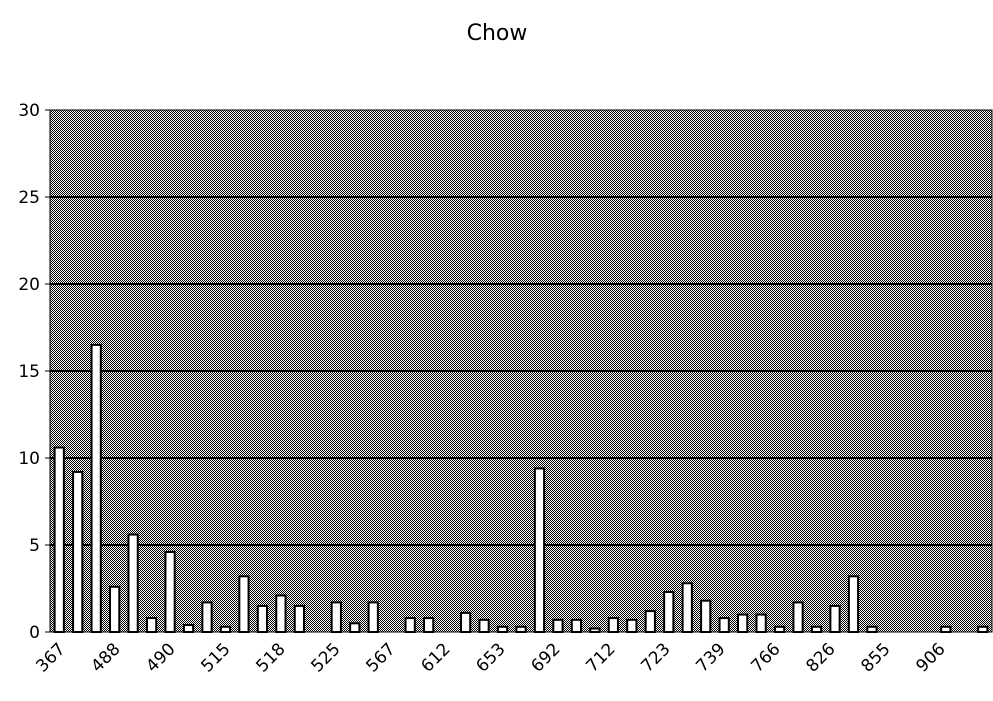 Image resolution: width=993 pixels, height=701 pixels. What do you see at coordinates (820, 657) in the screenshot?
I see `x-tick-label: 826` at bounding box center [820, 657].